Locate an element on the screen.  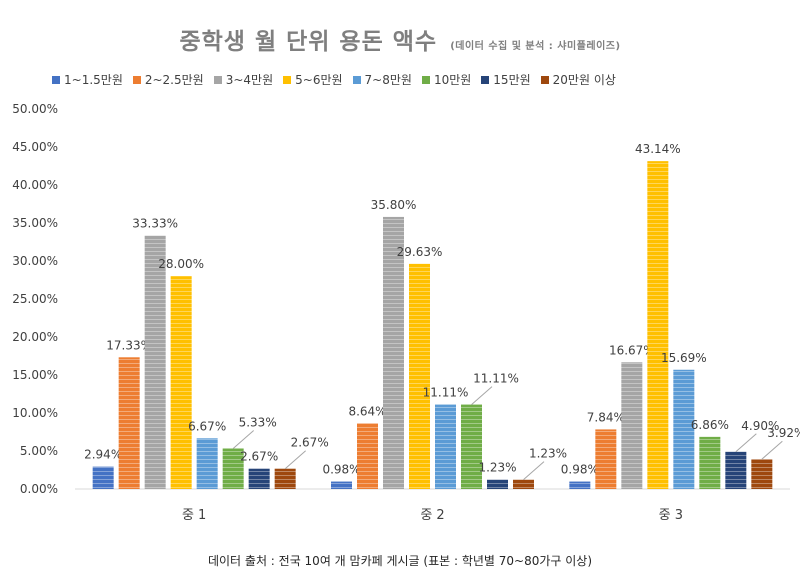
data-label: 43.14% is located at coordinates (658, 149).